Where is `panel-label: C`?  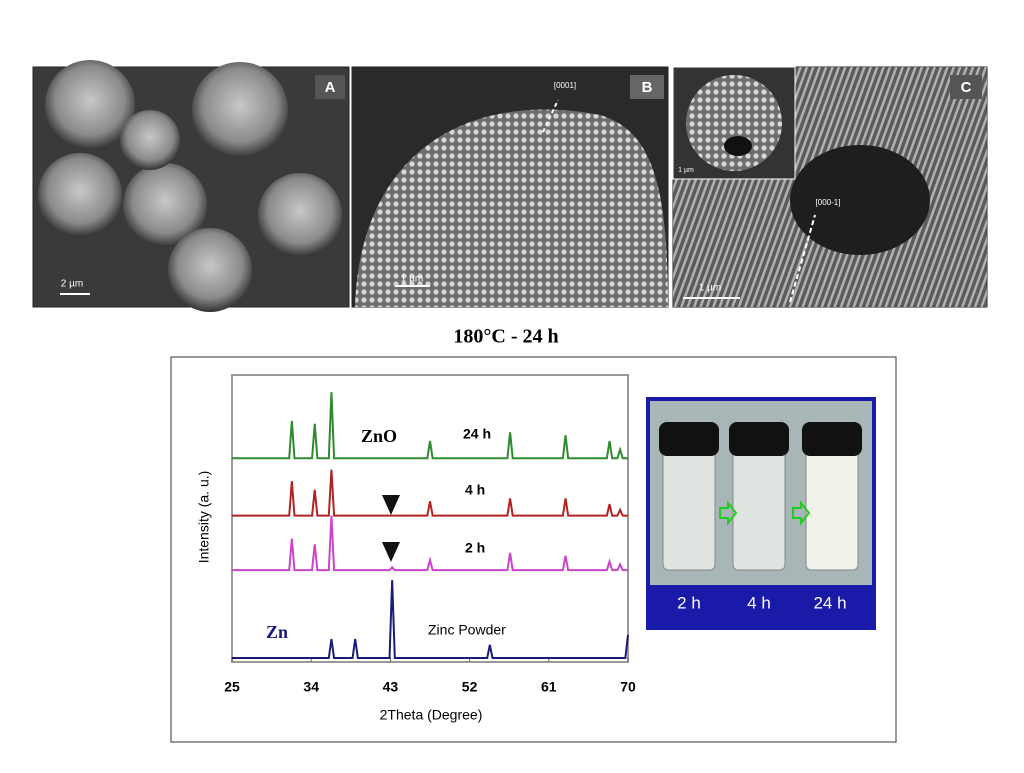 panel-label: C is located at coordinates (966, 87).